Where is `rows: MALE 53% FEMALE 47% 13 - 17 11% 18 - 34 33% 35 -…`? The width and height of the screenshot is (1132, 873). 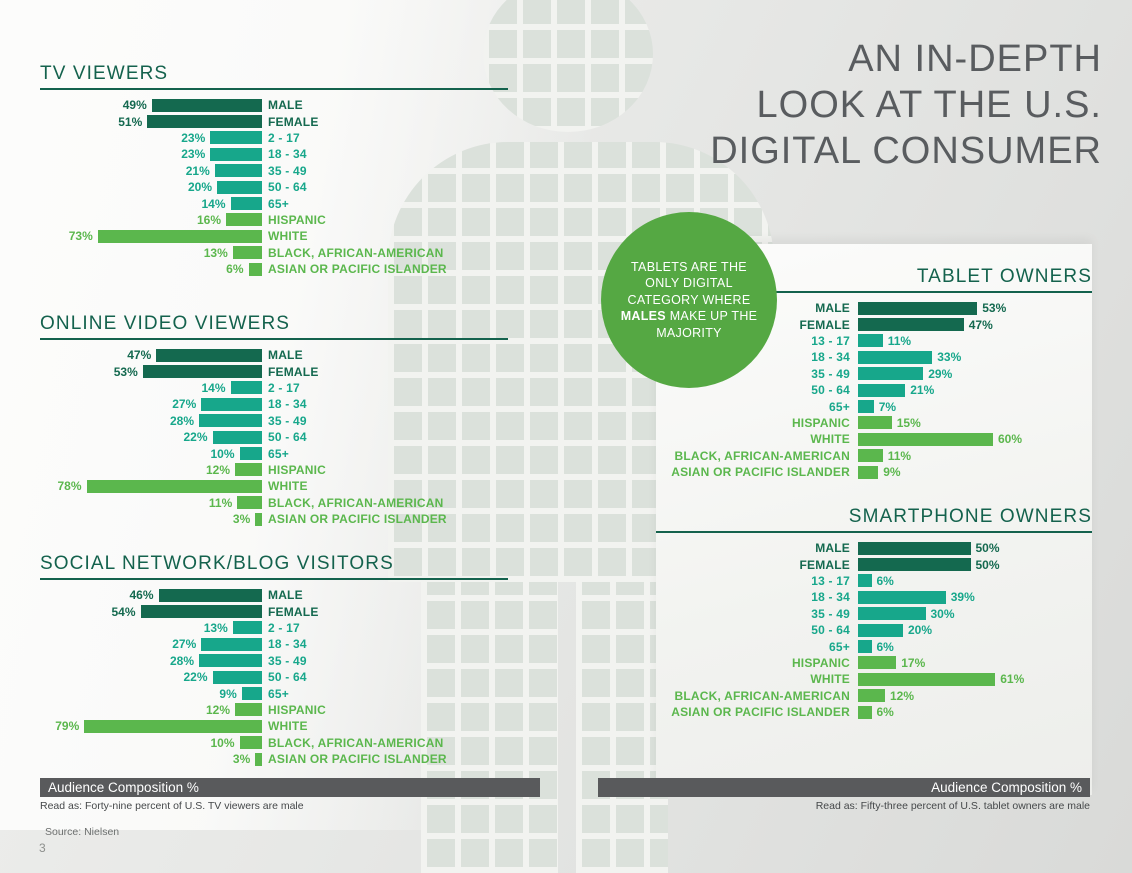 rows: MALE 53% FEMALE 47% 13 - 17 11% 18 - 34 33% 35 -… is located at coordinates (874, 390).